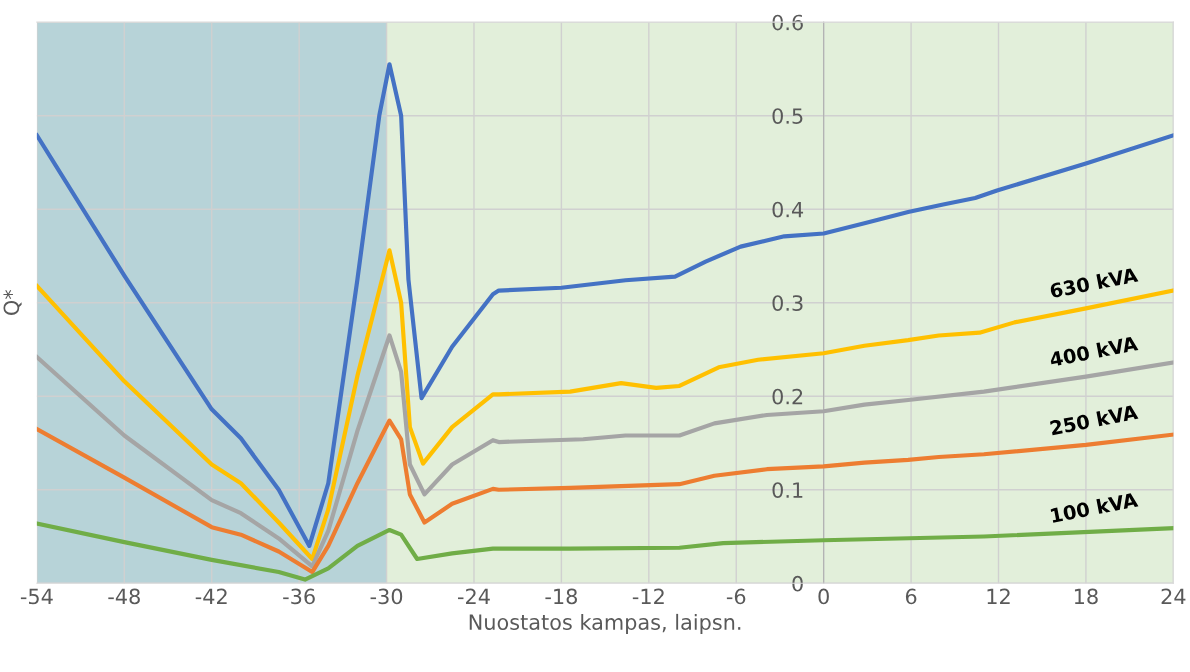 The width and height of the screenshot is (1190, 672). Describe the element at coordinates (787, 490) in the screenshot. I see `y-tick-label: 0.1` at that location.